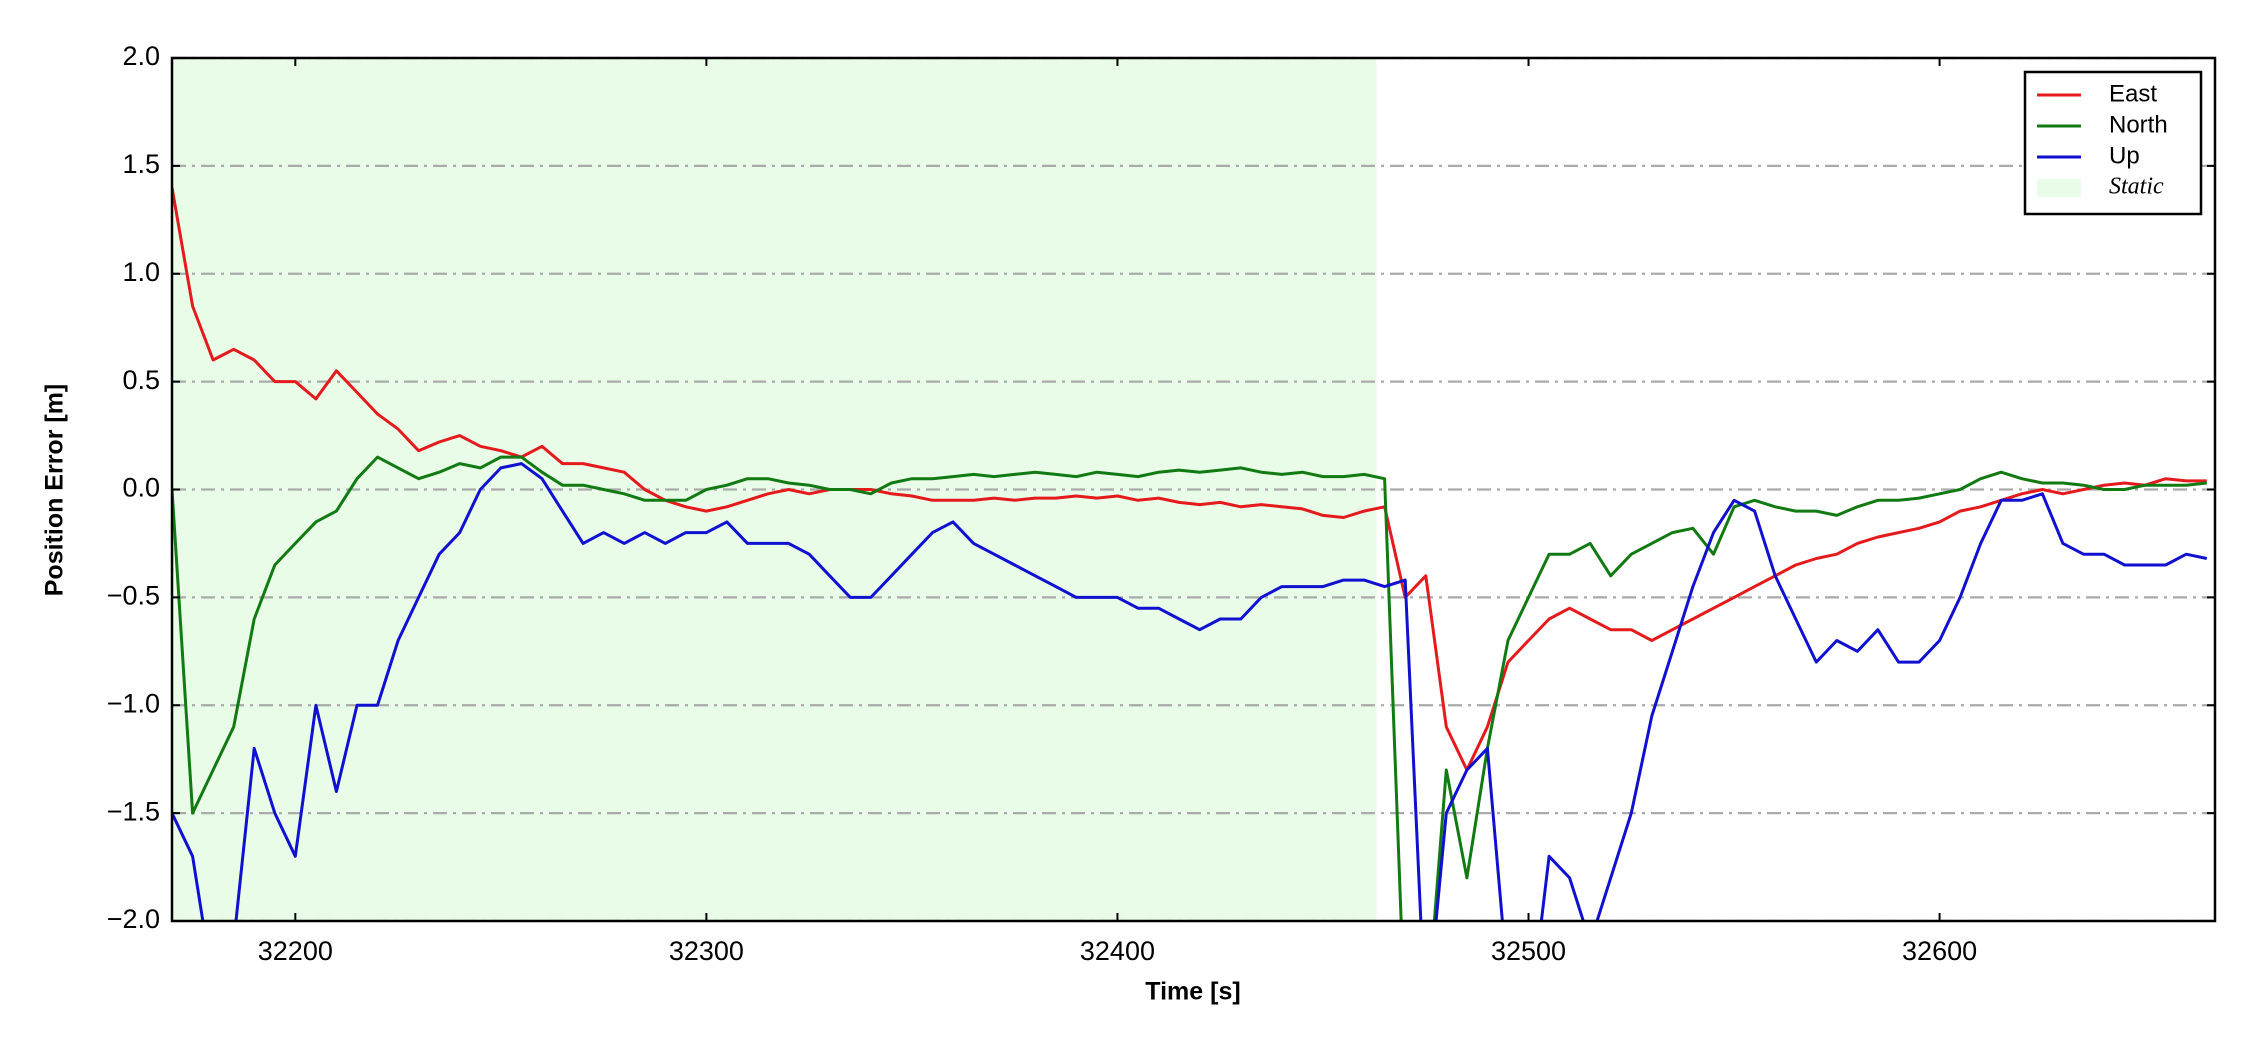 The width and height of the screenshot is (2250, 1050). What do you see at coordinates (2138, 124) in the screenshot?
I see `legend-label: North` at bounding box center [2138, 124].